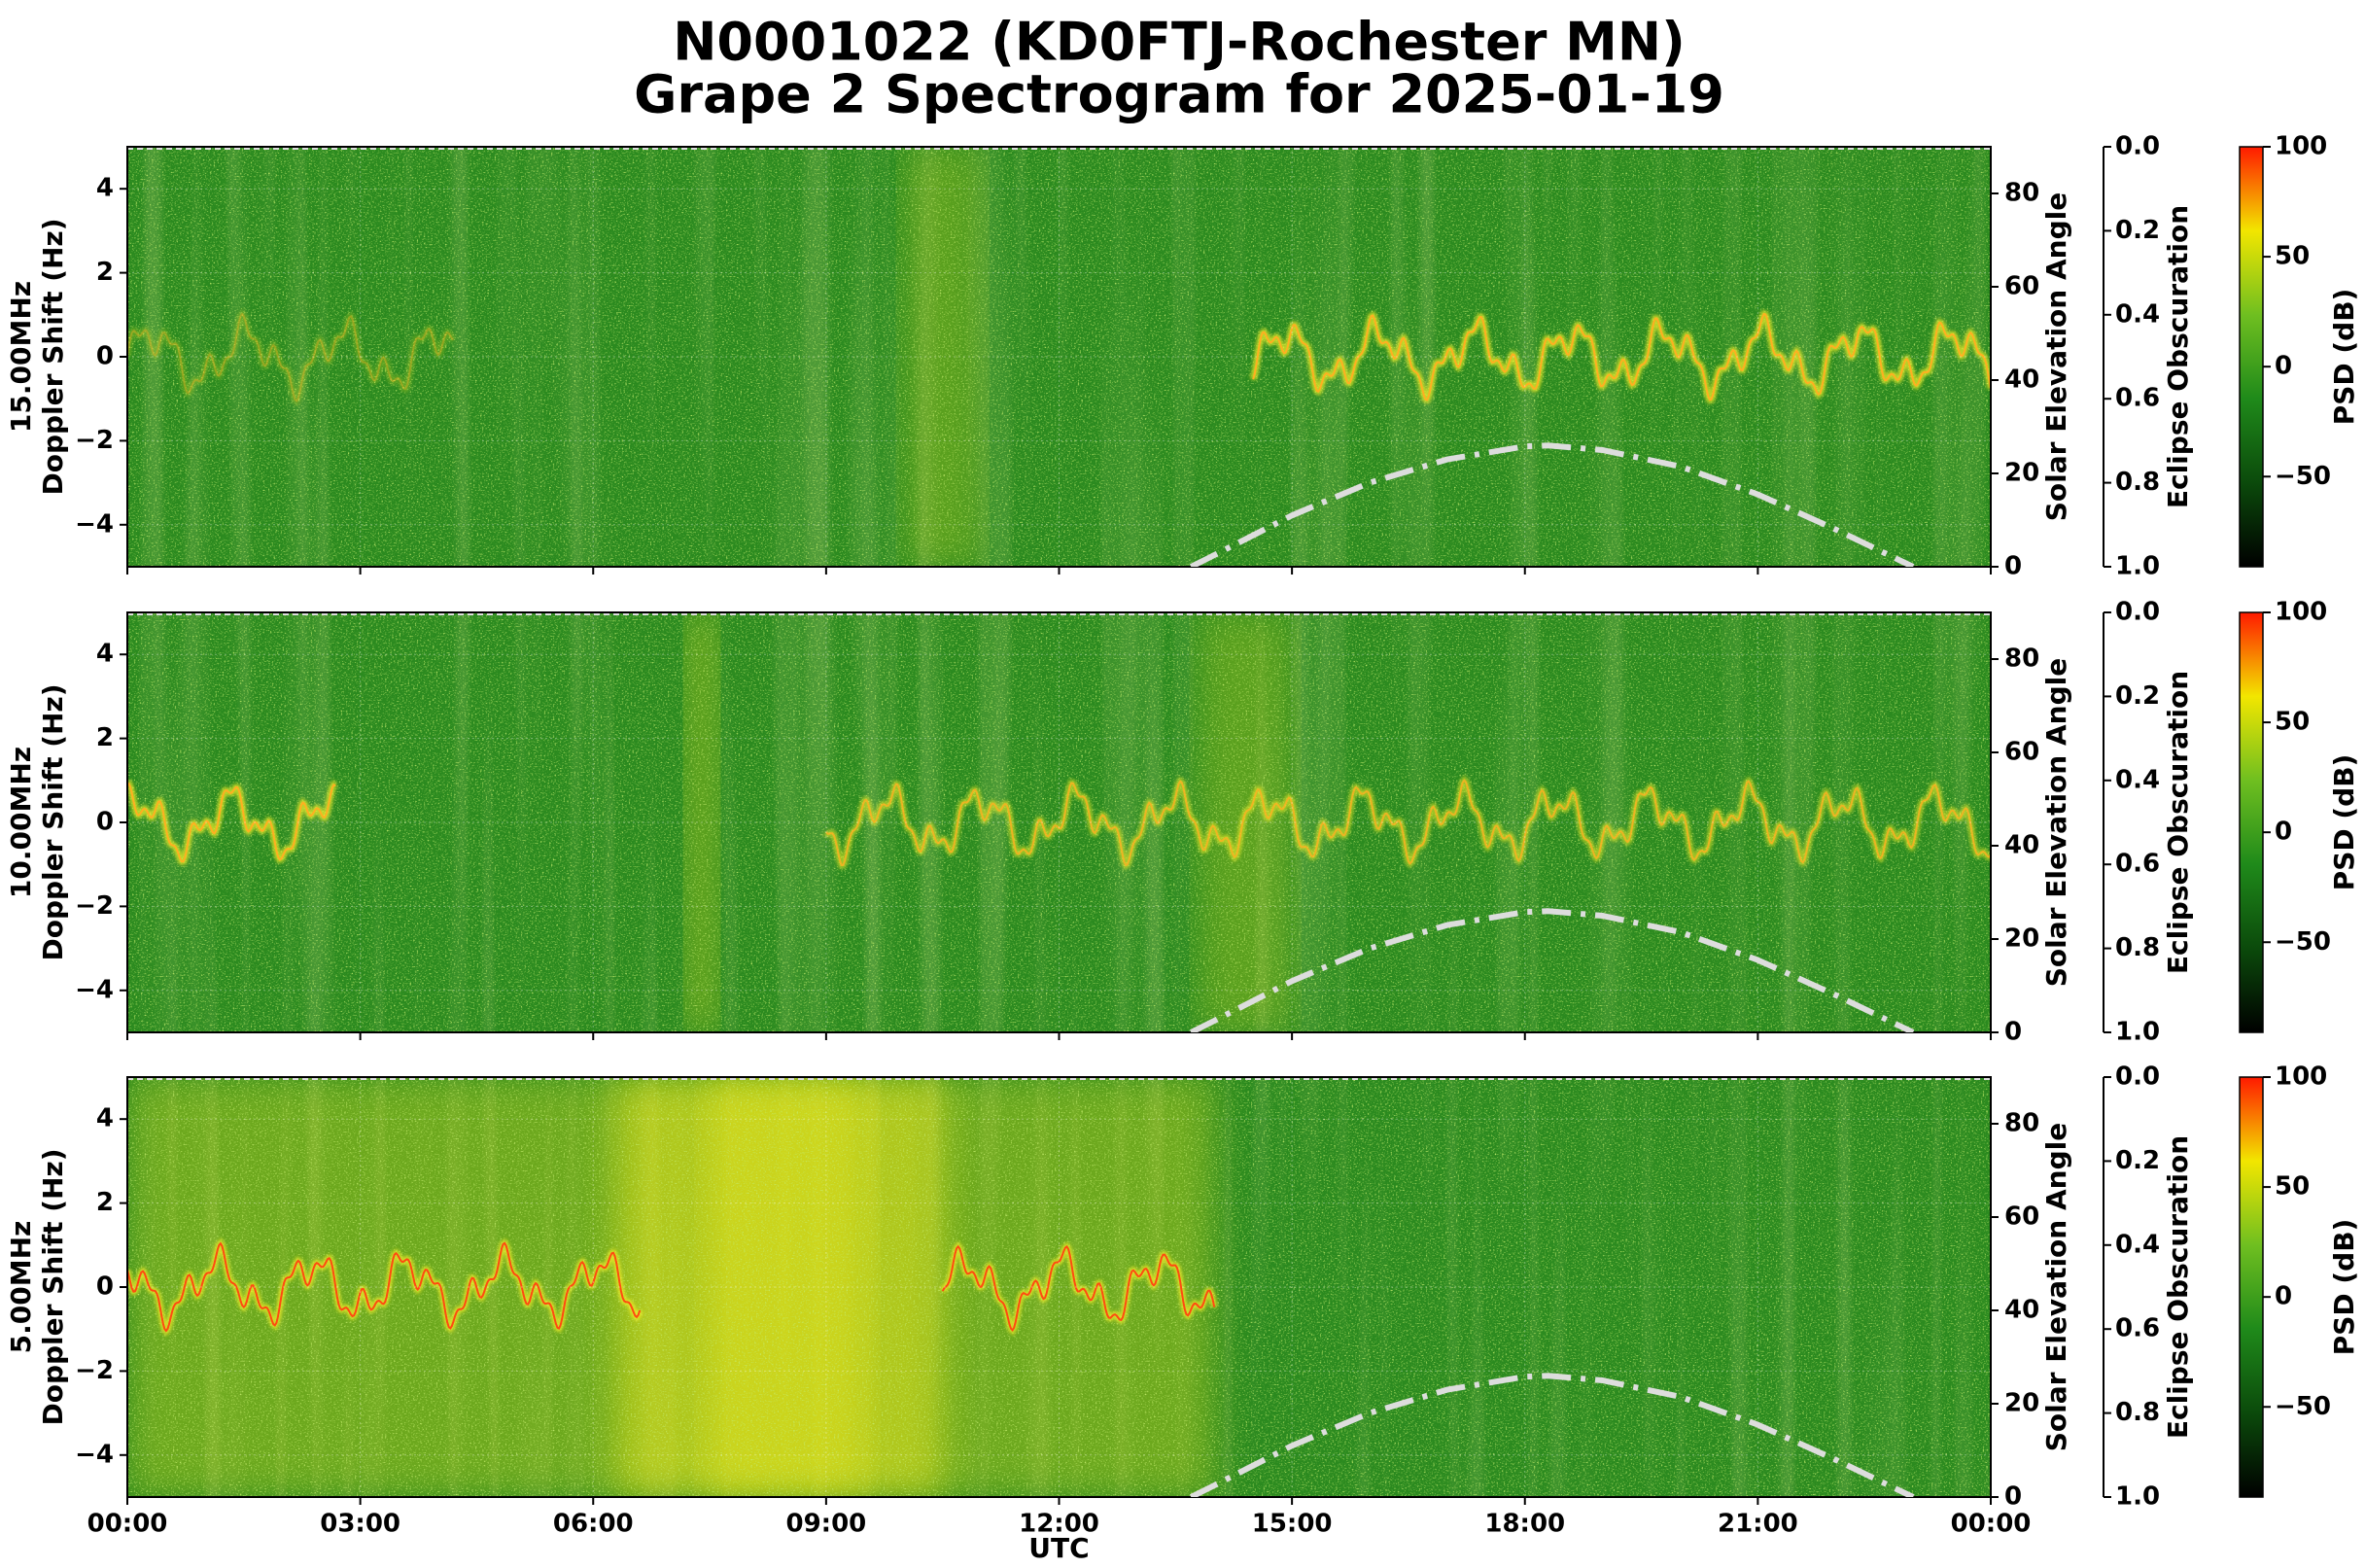  I want to click on x-tick-label: 03:00, so click(360, 1524).